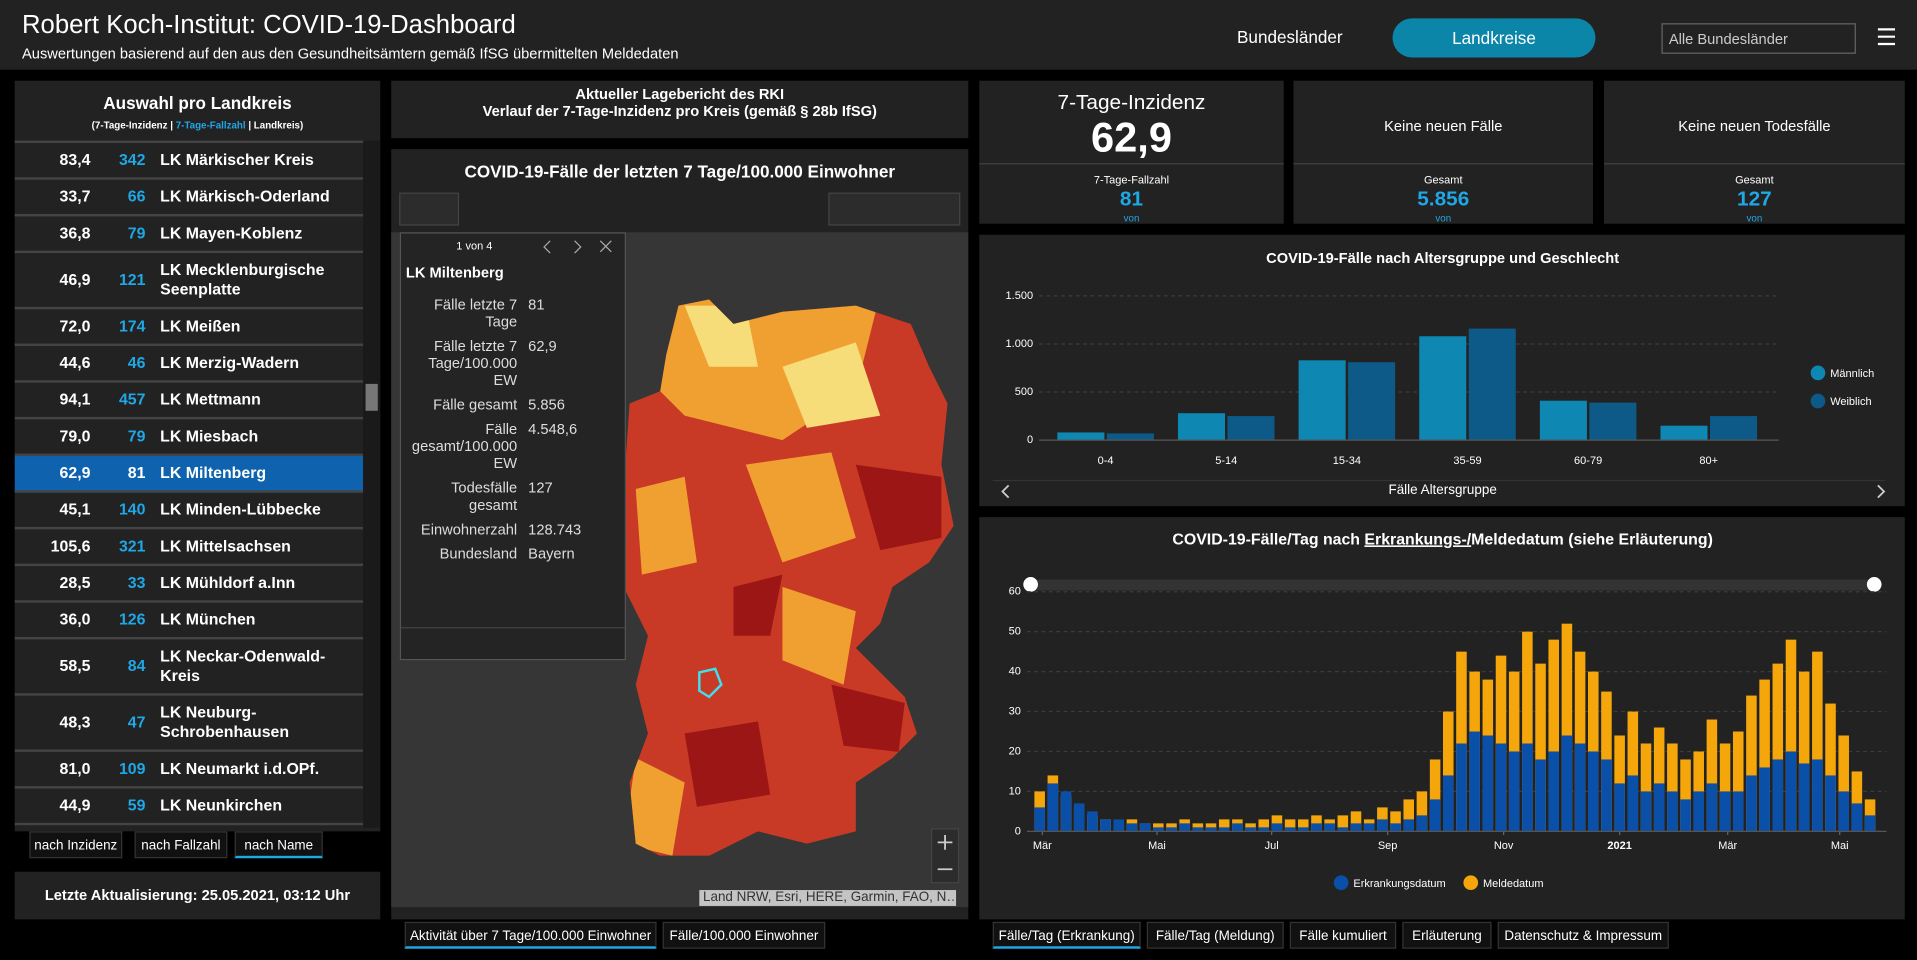  Describe the element at coordinates (1343, 935) in the screenshot. I see `bottom-tab: Fälle kumuliert` at that location.